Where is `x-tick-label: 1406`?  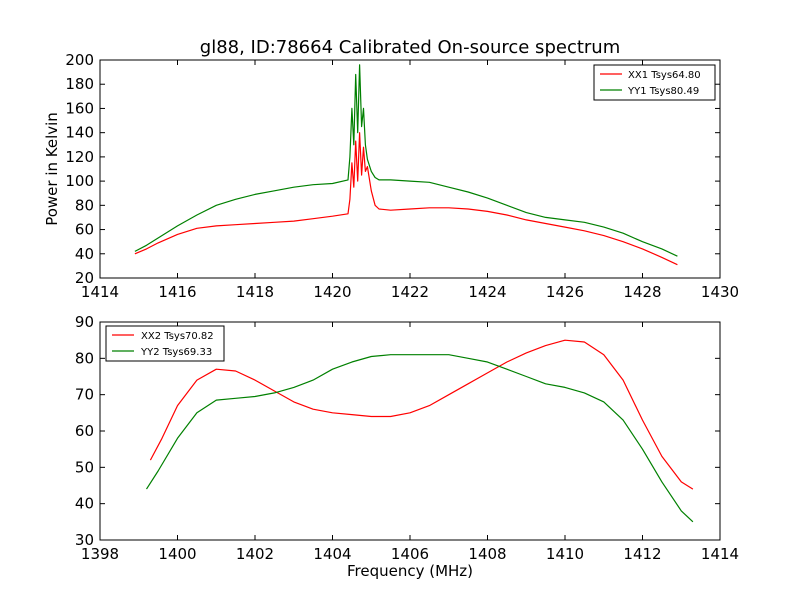
x-tick-label: 1406 is located at coordinates (410, 554).